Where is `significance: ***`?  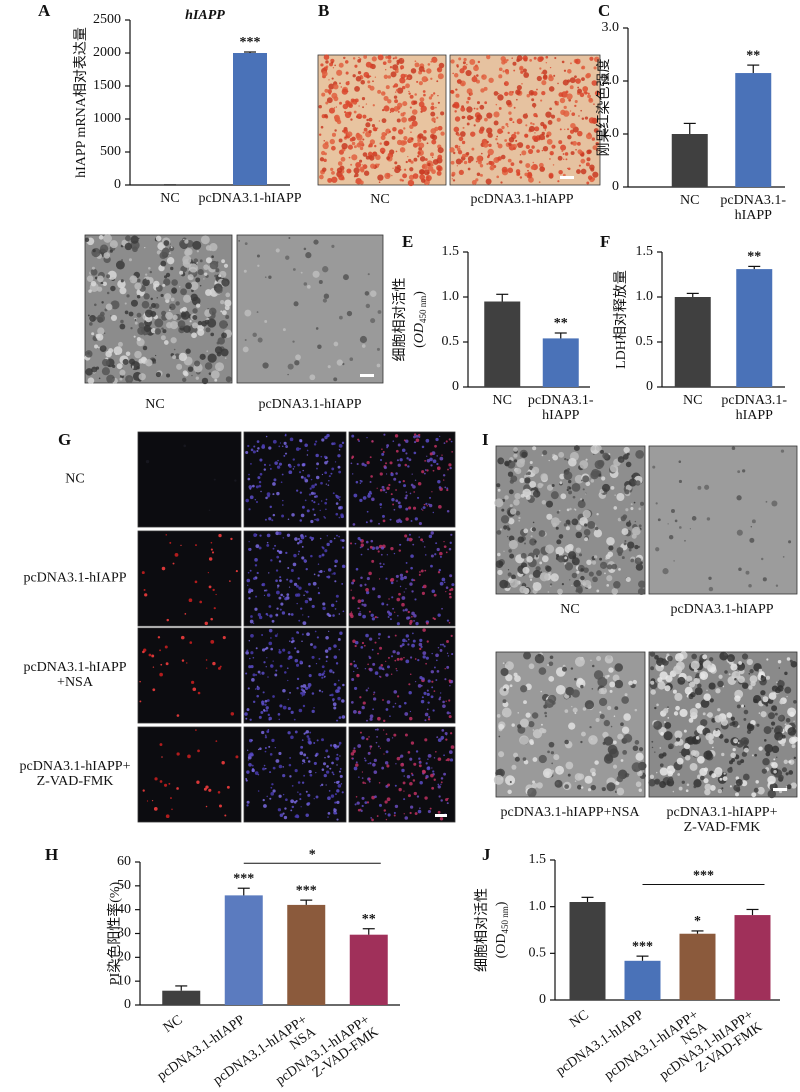
significance: *** is located at coordinates (243, 878).